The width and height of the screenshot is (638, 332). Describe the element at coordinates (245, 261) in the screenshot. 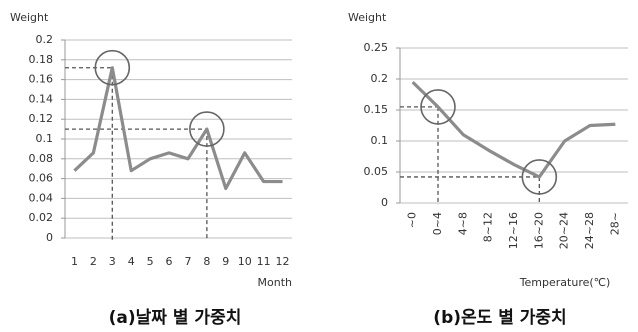

I see `x-tick-label: 10` at that location.